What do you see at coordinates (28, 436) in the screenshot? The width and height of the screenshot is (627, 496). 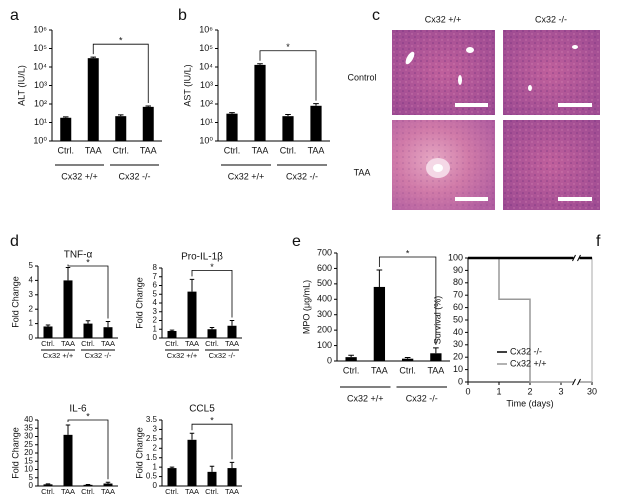 I see `y-tick-label: 30` at bounding box center [28, 436].